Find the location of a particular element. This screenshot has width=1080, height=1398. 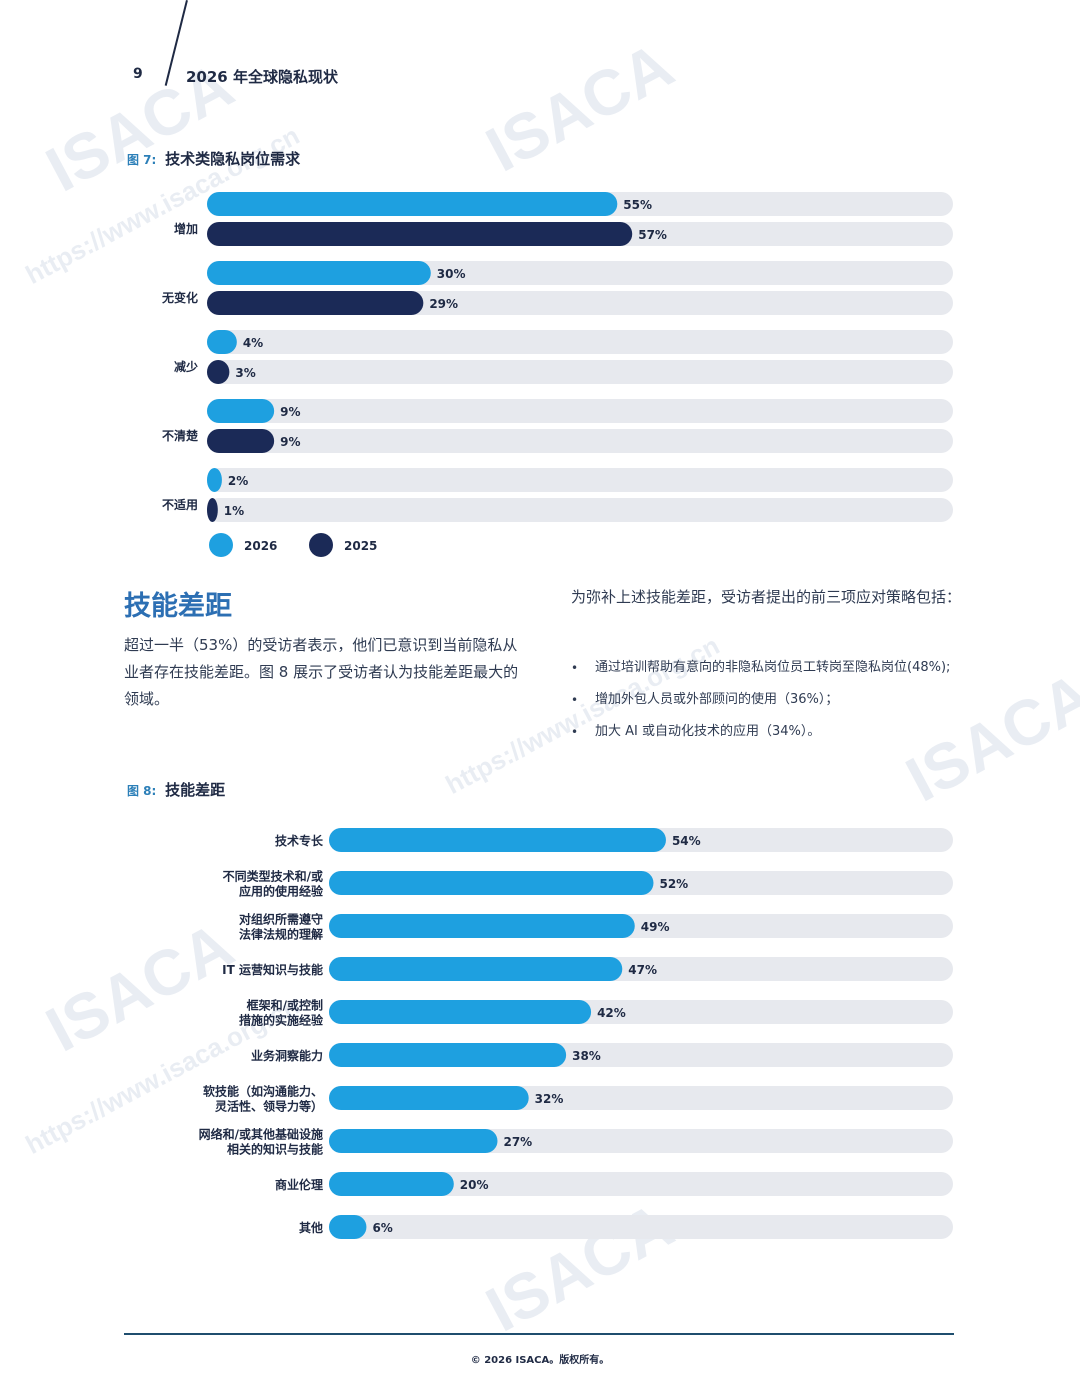

data-label: 1% is located at coordinates (234, 511).